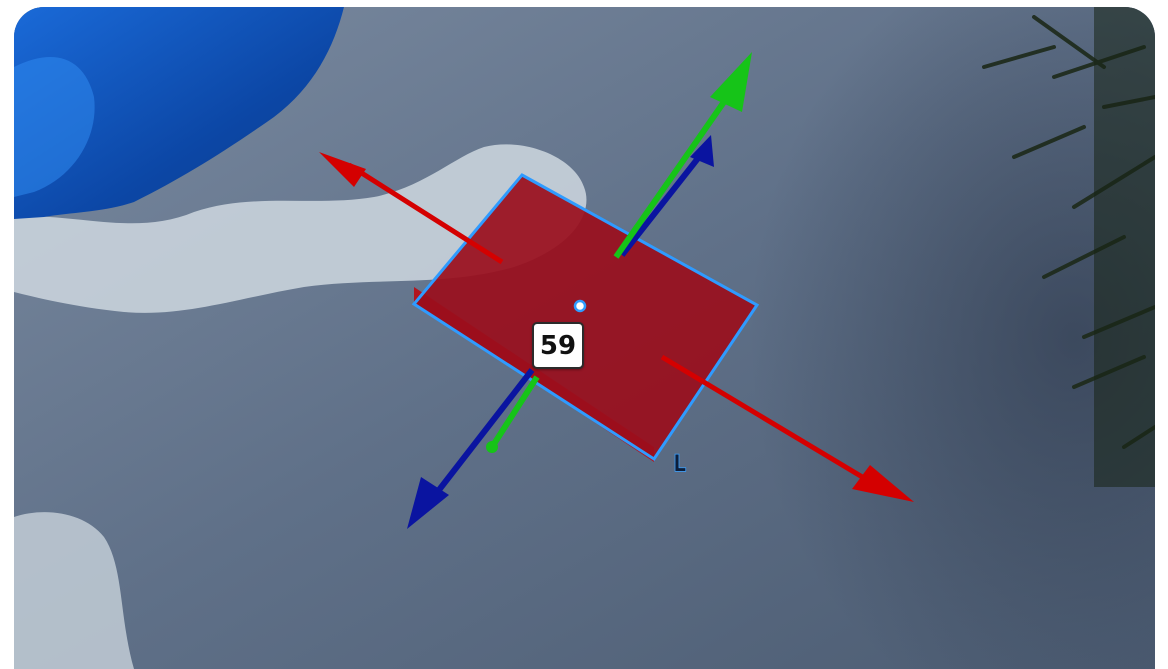 The image size is (1168, 669). Describe the element at coordinates (1124, 247) in the screenshot. I see `grass-shadow` at that location.